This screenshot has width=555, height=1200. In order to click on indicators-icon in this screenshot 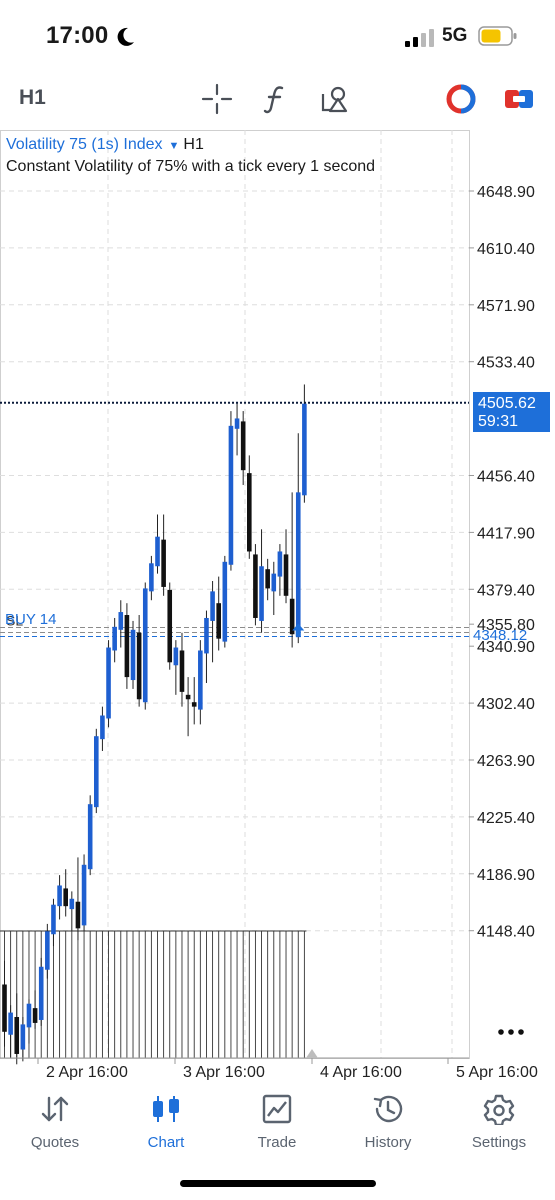, I will do `click(277, 99)`.